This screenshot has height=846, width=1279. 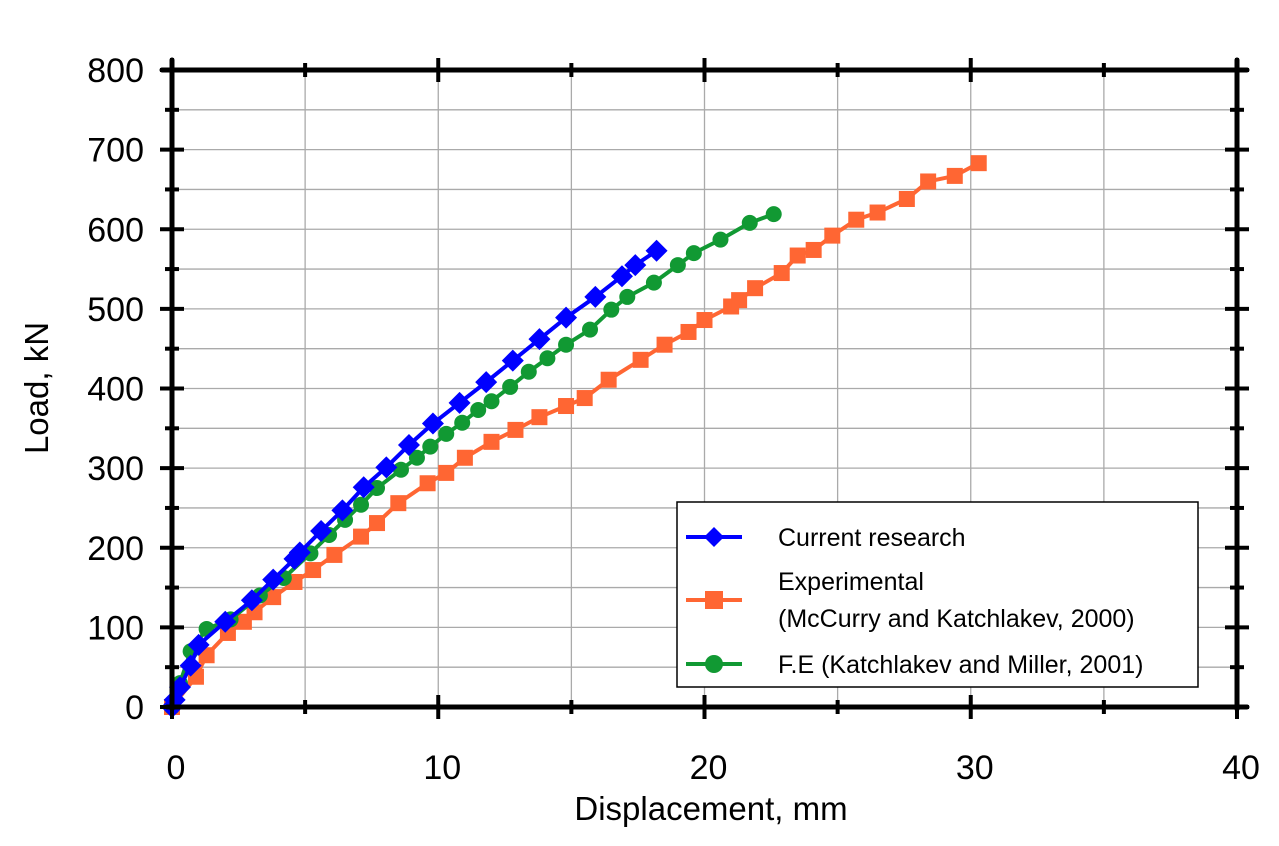 What do you see at coordinates (115, 549) in the screenshot?
I see `y-tick-label: 200` at bounding box center [115, 549].